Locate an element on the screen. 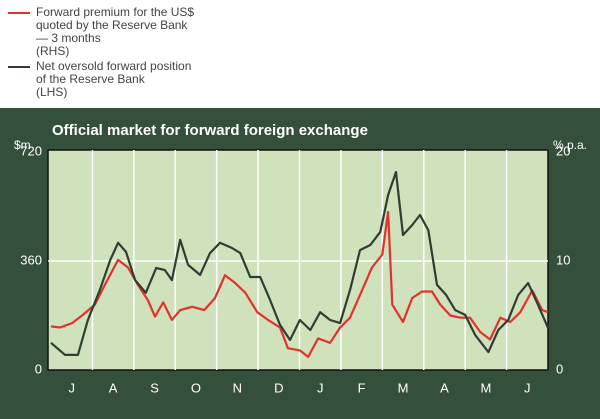 This screenshot has width=600, height=419. y2-axis-label: % p.a. is located at coordinates (570, 145).